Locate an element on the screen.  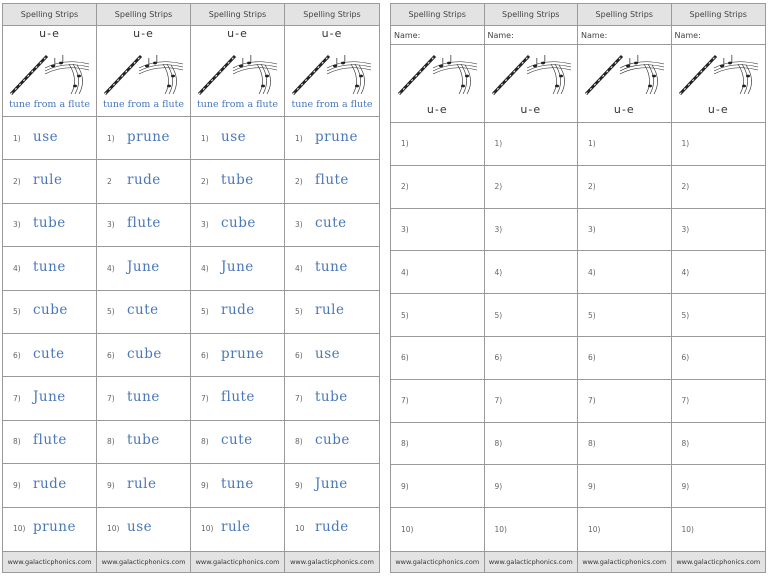
spelling-word: tube is located at coordinates (331, 397).